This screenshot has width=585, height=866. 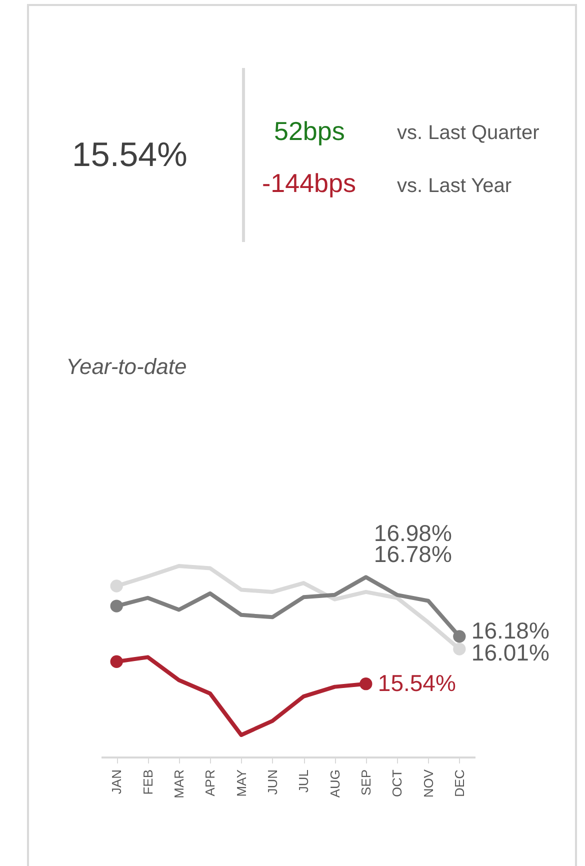 I want to click on x-tick-label: AUG, so click(x=334, y=784).